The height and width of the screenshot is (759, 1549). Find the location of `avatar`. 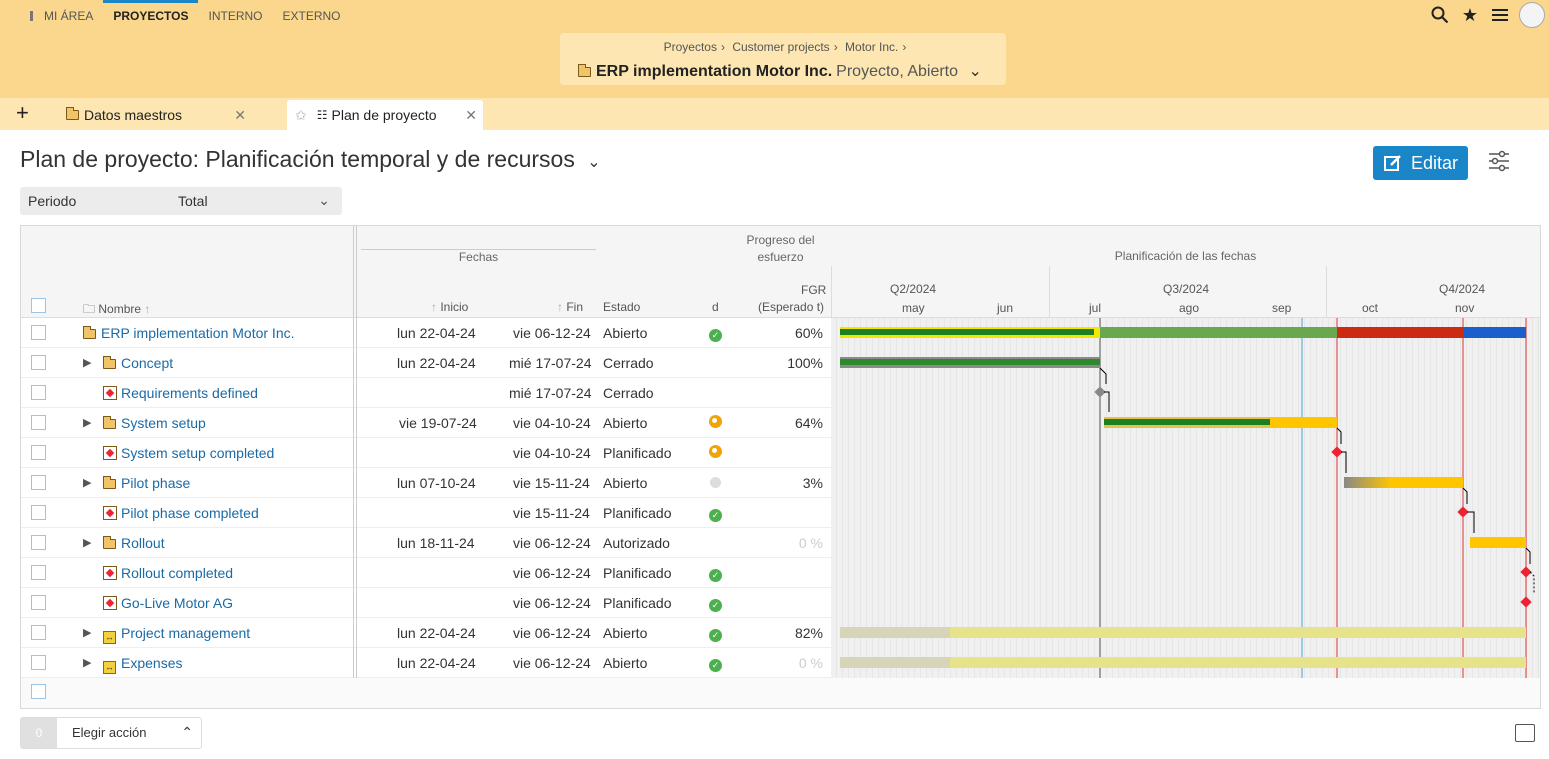

avatar is located at coordinates (1532, 15).